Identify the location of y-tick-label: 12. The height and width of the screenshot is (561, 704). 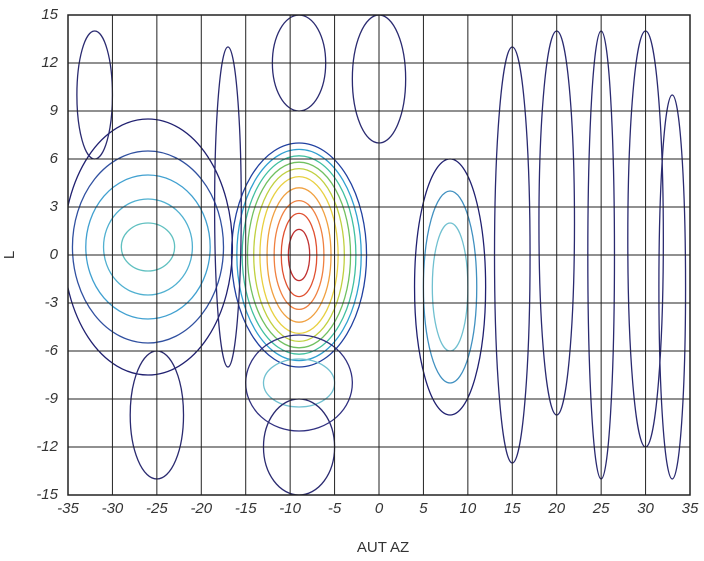
(49, 62).